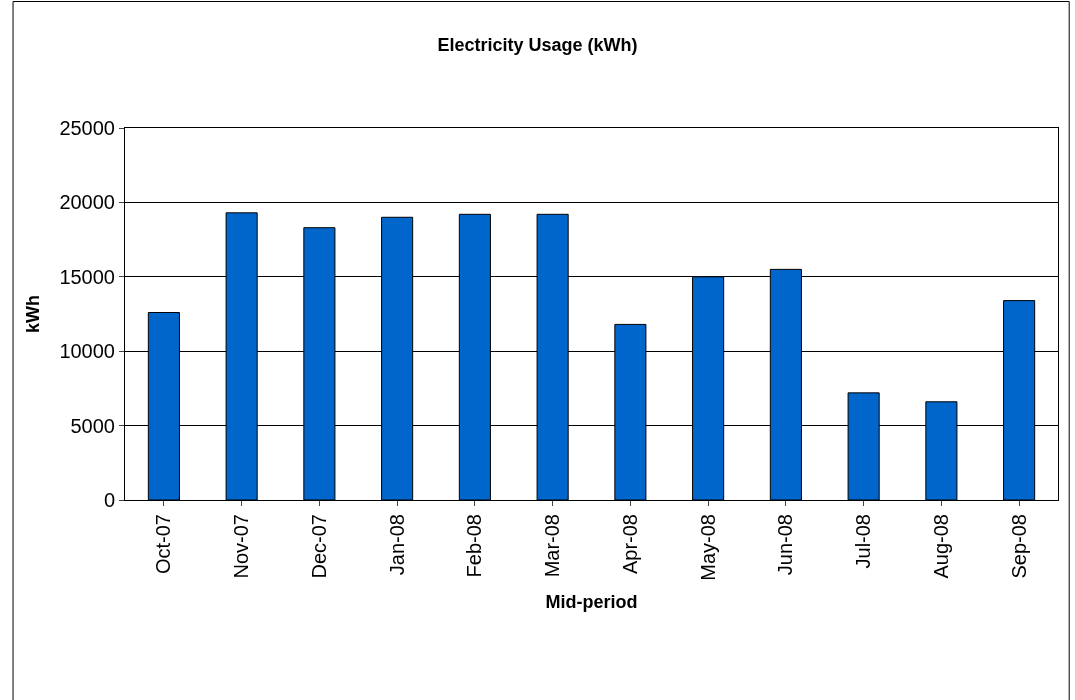  Describe the element at coordinates (163, 544) in the screenshot. I see `x-tick-label: Oct-07` at that location.